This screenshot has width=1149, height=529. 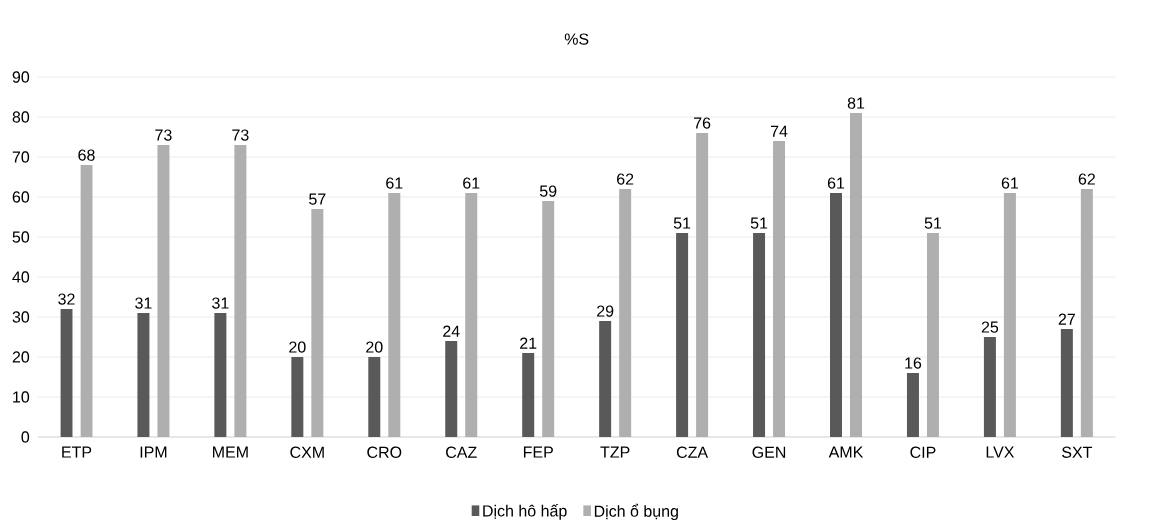 I want to click on x-tick-label: CXM, so click(x=307, y=452).